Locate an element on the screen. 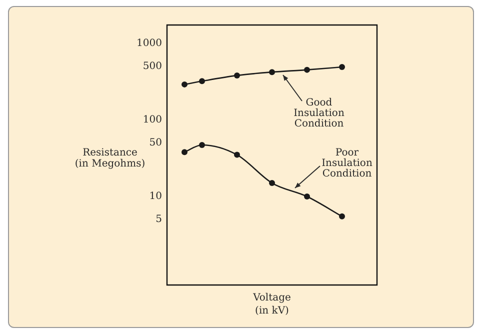  y-tick-label: 1000 is located at coordinates (149, 43).